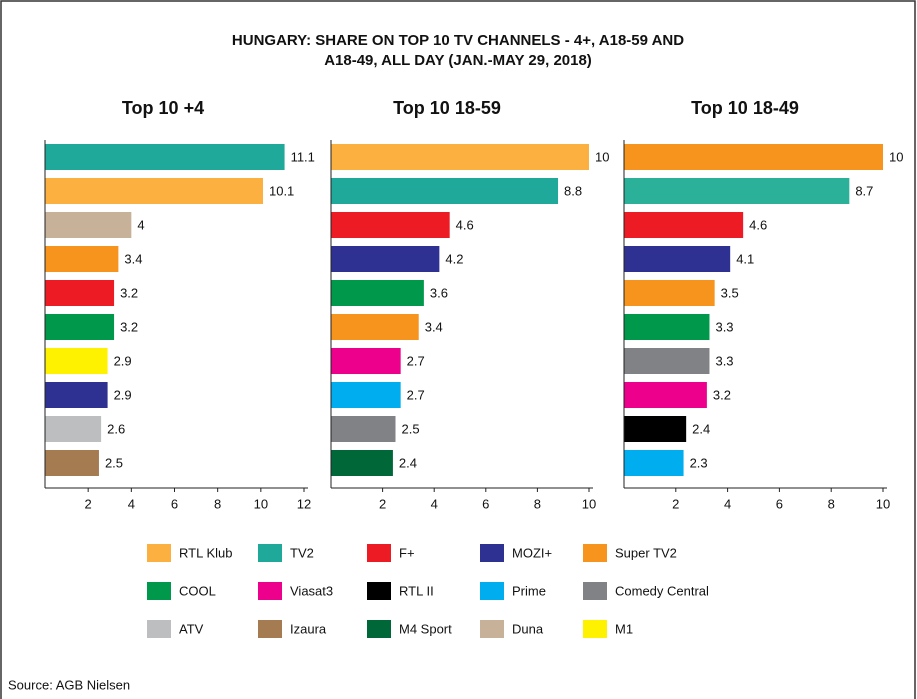 The width and height of the screenshot is (917, 699). What do you see at coordinates (624, 628) in the screenshot?
I see `legend-label: M1` at bounding box center [624, 628].